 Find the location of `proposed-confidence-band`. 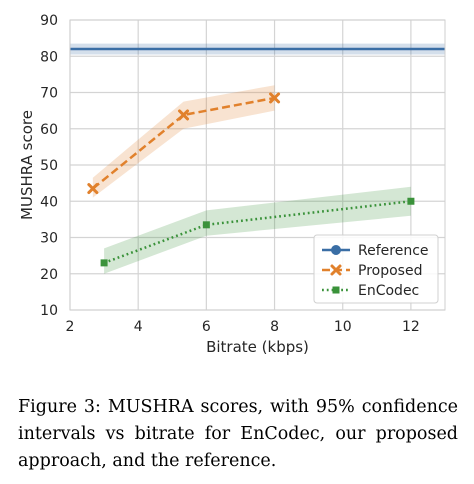

proposed-confidence-band is located at coordinates (183, 141).